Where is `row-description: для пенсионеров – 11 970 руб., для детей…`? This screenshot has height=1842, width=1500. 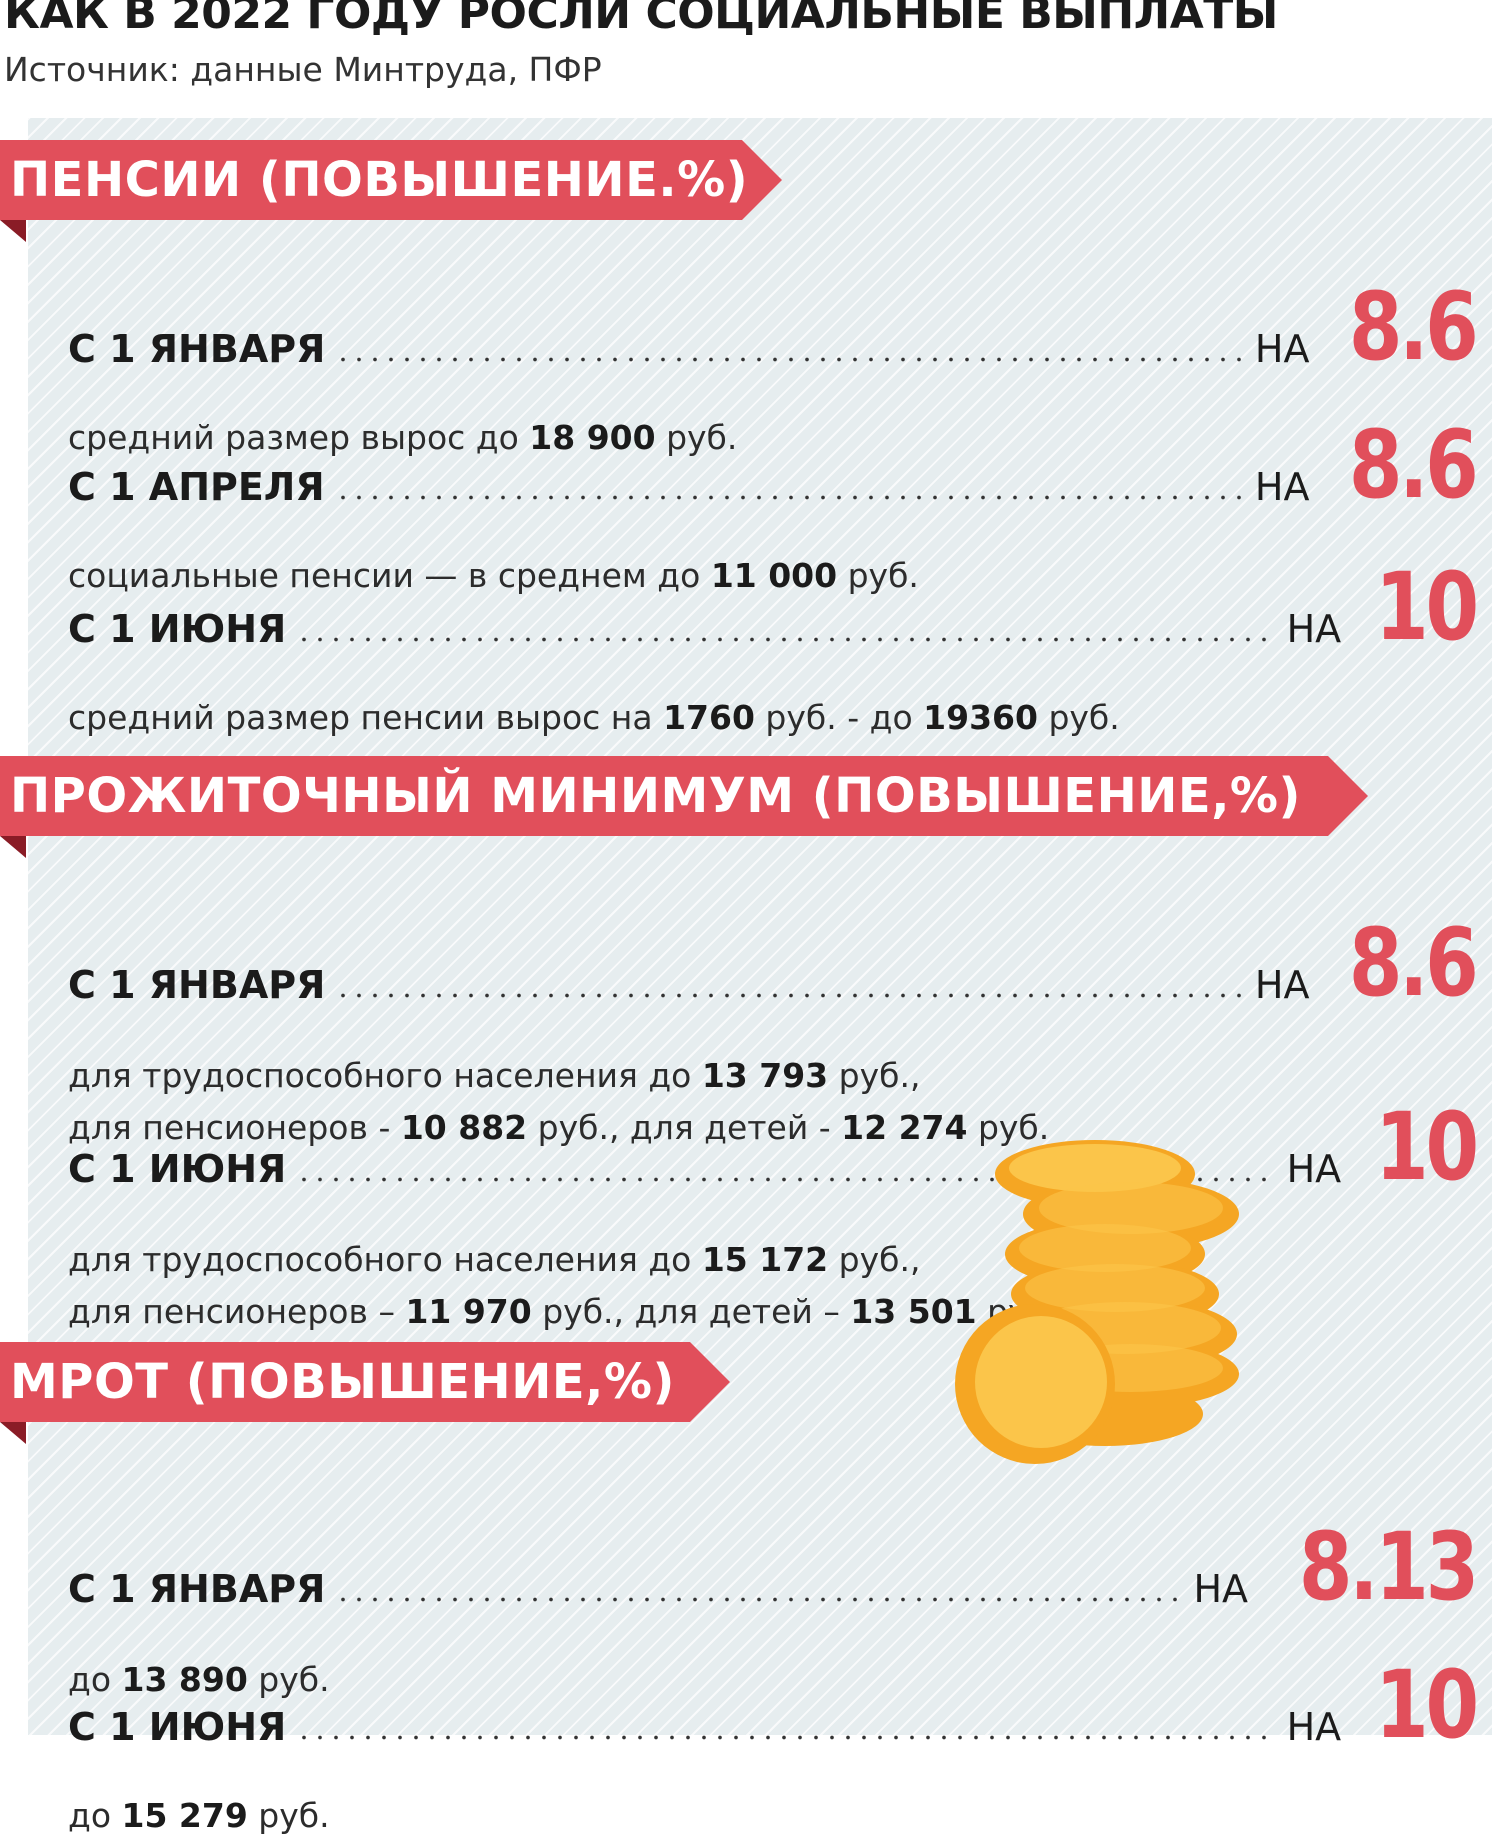 row-description: для пенсионеров – 11 970 руб., для детей… is located at coordinates (563, 1311).